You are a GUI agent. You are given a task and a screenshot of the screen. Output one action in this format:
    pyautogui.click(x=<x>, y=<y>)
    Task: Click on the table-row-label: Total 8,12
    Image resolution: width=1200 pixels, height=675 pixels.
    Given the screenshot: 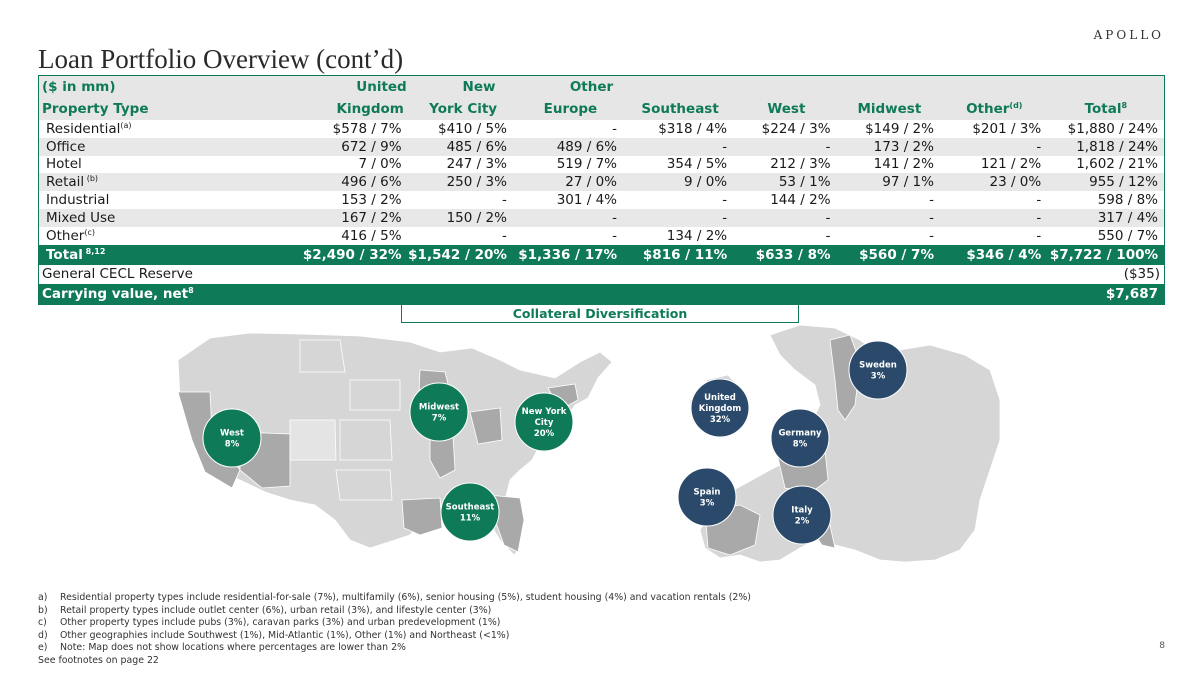 What is the action you would take?
    pyautogui.click(x=76, y=254)
    